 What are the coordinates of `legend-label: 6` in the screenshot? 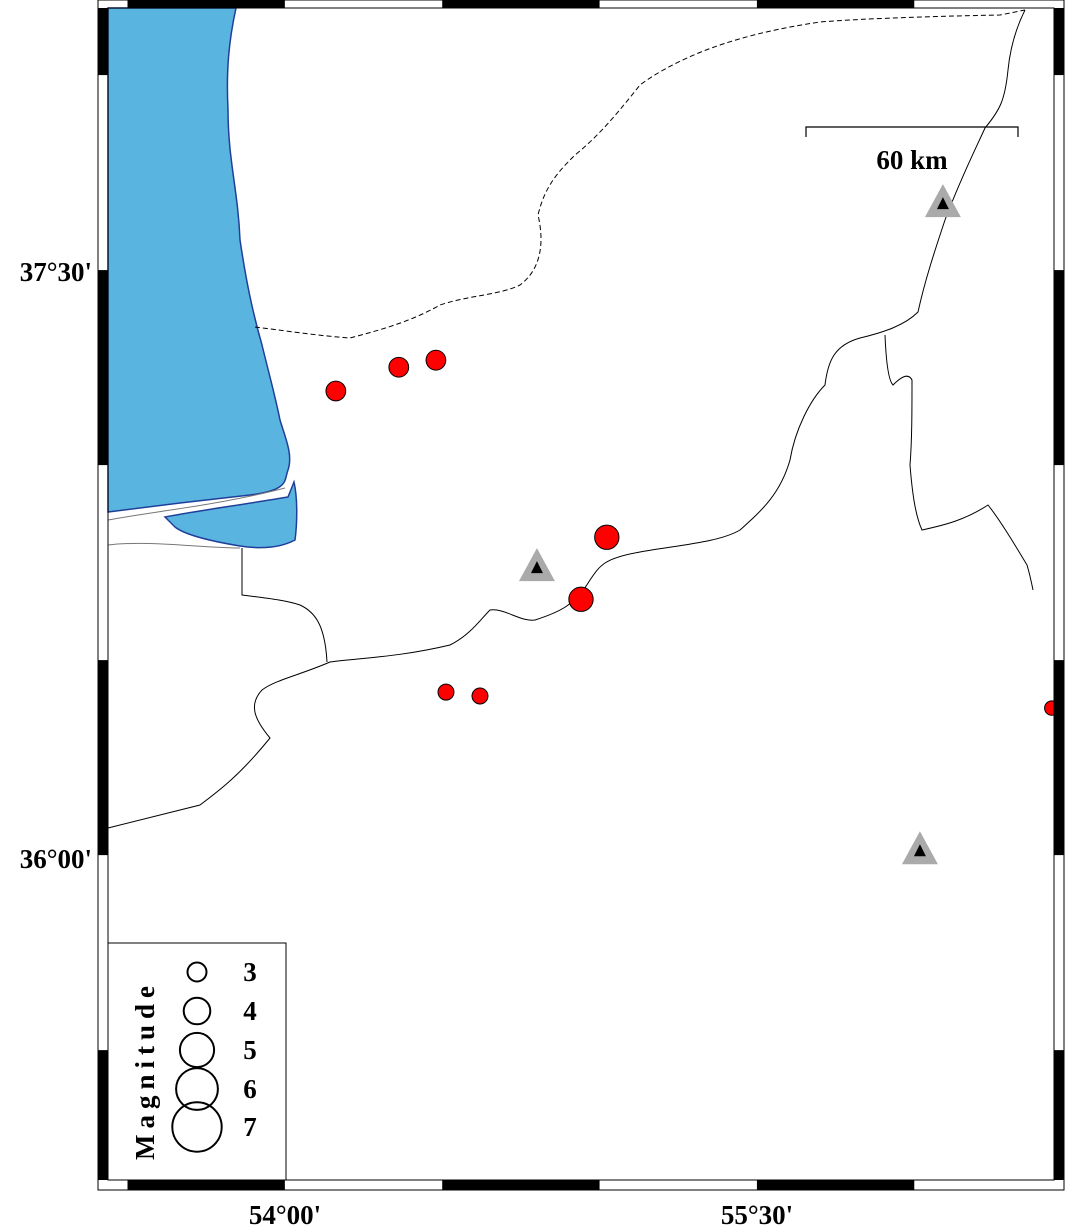 It's located at (250, 1089).